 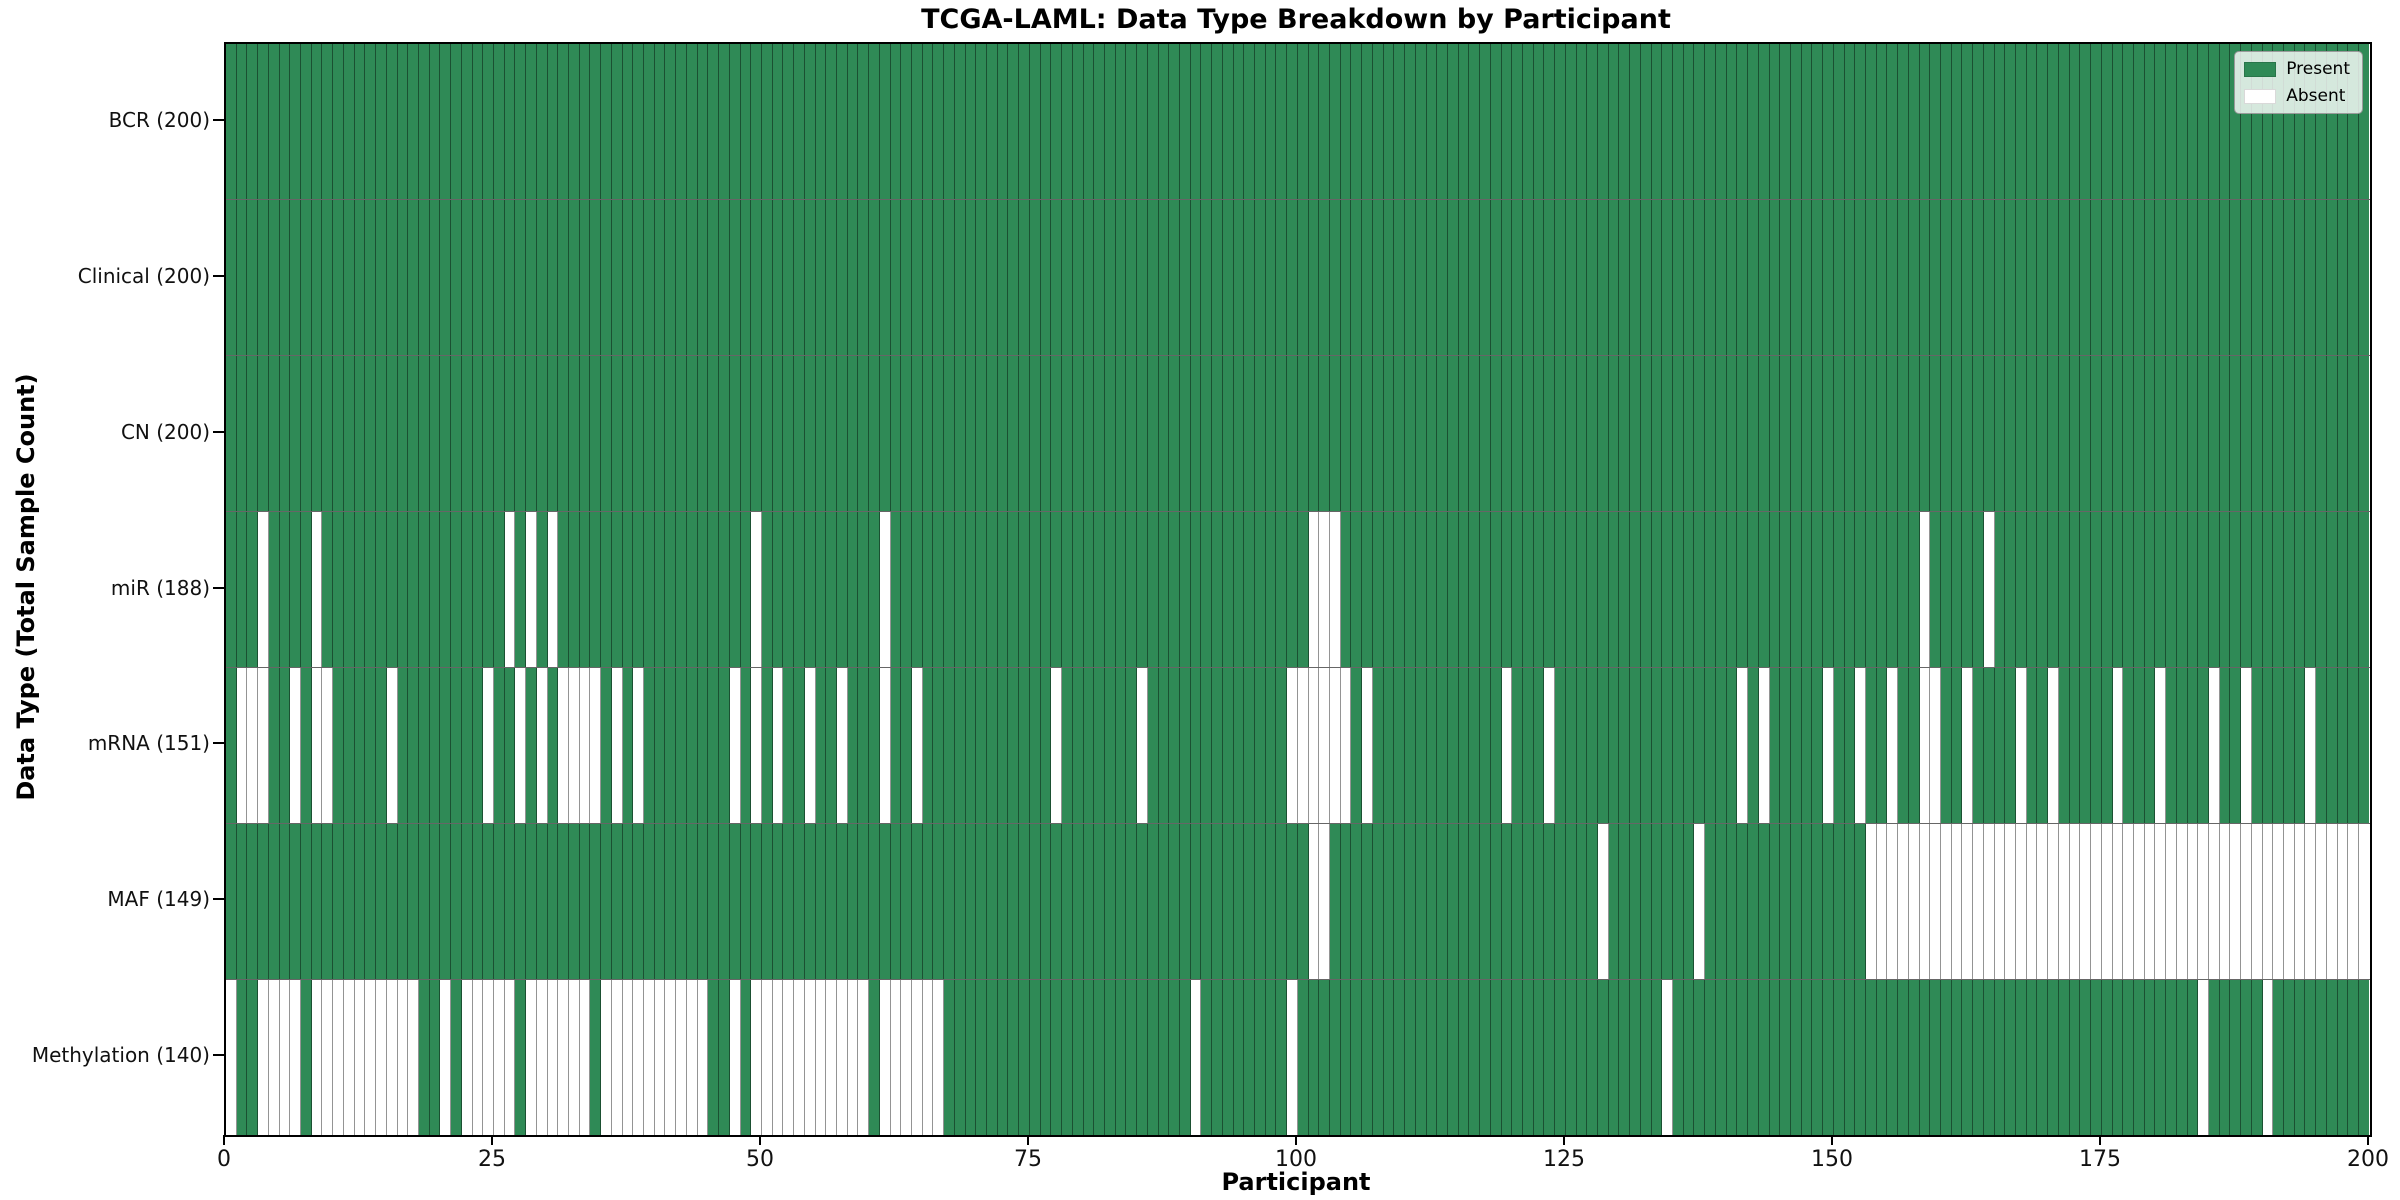 What do you see at coordinates (159, 119) in the screenshot?
I see `y-tick-label-BCR: BCR (200)` at bounding box center [159, 119].